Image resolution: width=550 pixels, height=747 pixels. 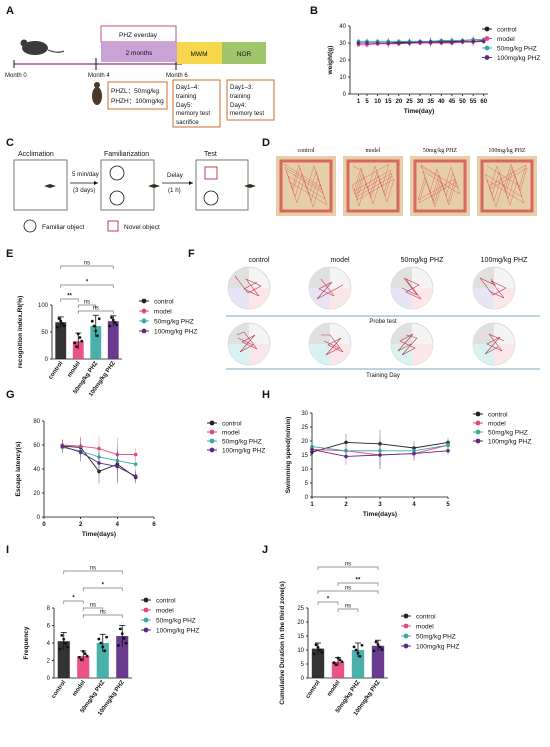 I want to click on bar, so click(x=61, y=340).